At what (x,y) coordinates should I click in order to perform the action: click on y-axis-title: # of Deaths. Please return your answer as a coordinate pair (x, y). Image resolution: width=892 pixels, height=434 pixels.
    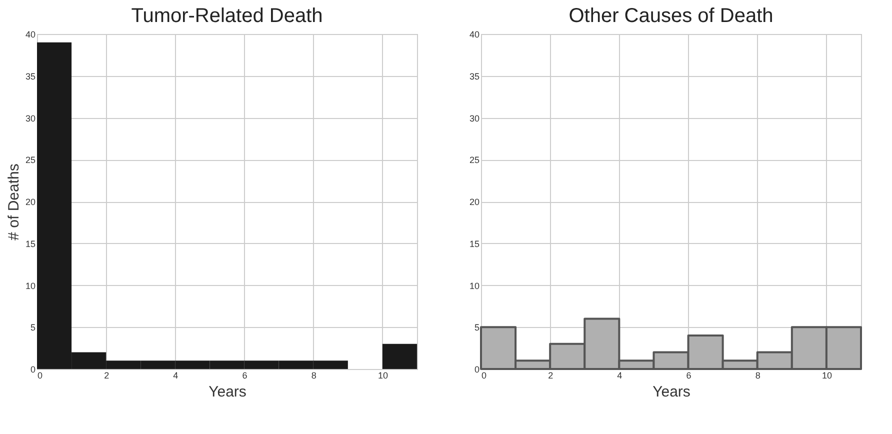
    Looking at the image, I should click on (13, 202).